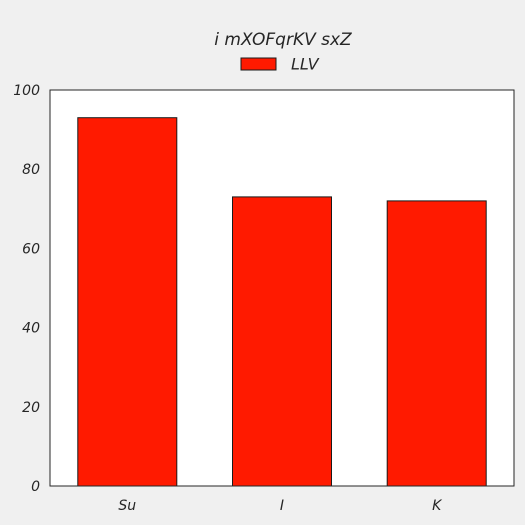 This screenshot has height=525, width=525. Describe the element at coordinates (127, 506) in the screenshot. I see `x-tick-label-su: Su` at that location.